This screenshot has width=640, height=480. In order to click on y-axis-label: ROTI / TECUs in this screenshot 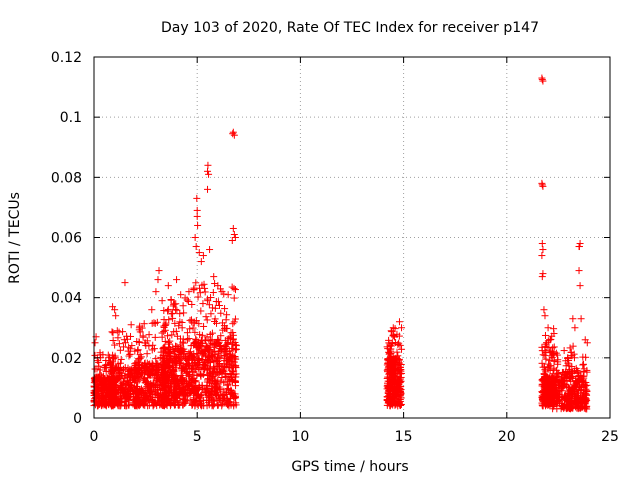, I will do `click(15, 238)`.